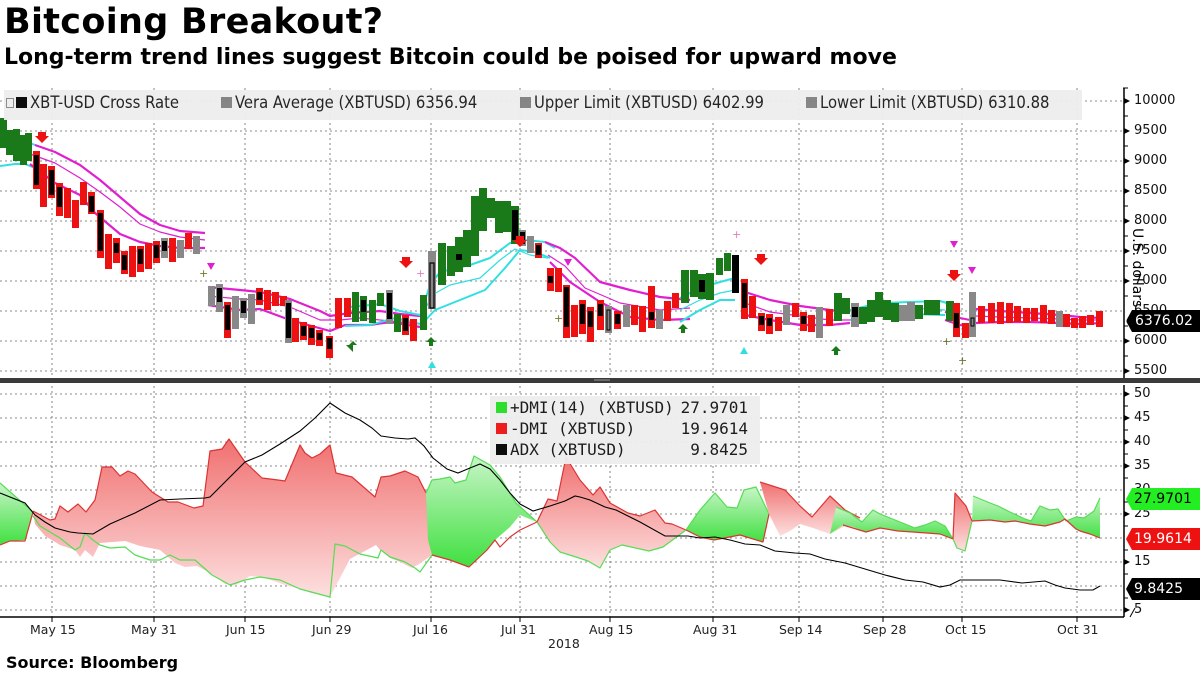 This screenshot has height=675, width=1200. Describe the element at coordinates (593, 614) in the screenshot. I see `x-ticks` at that location.